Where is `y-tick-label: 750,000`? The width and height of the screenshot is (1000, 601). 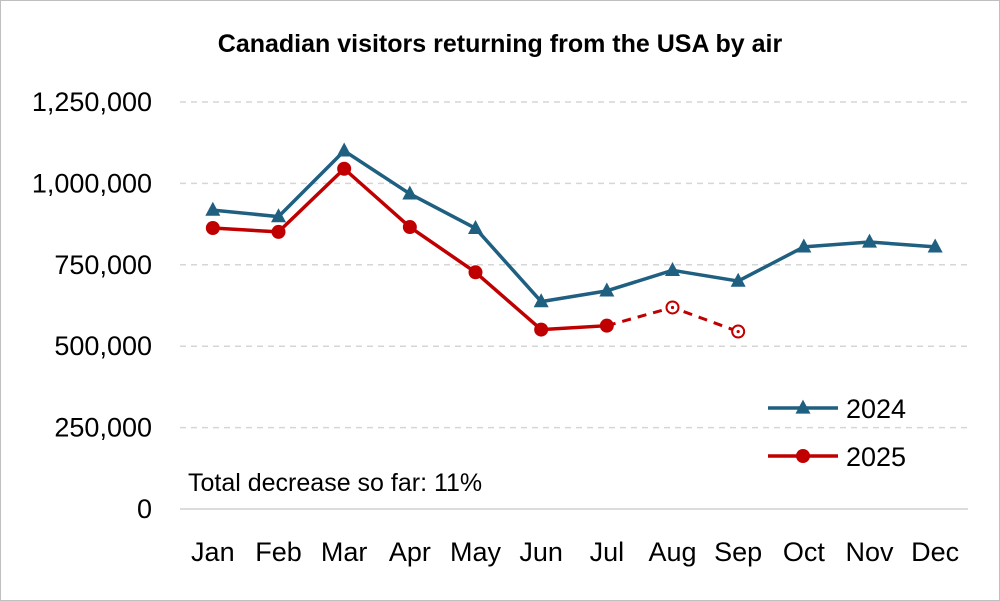 y-tick-label: 750,000 is located at coordinates (103, 265).